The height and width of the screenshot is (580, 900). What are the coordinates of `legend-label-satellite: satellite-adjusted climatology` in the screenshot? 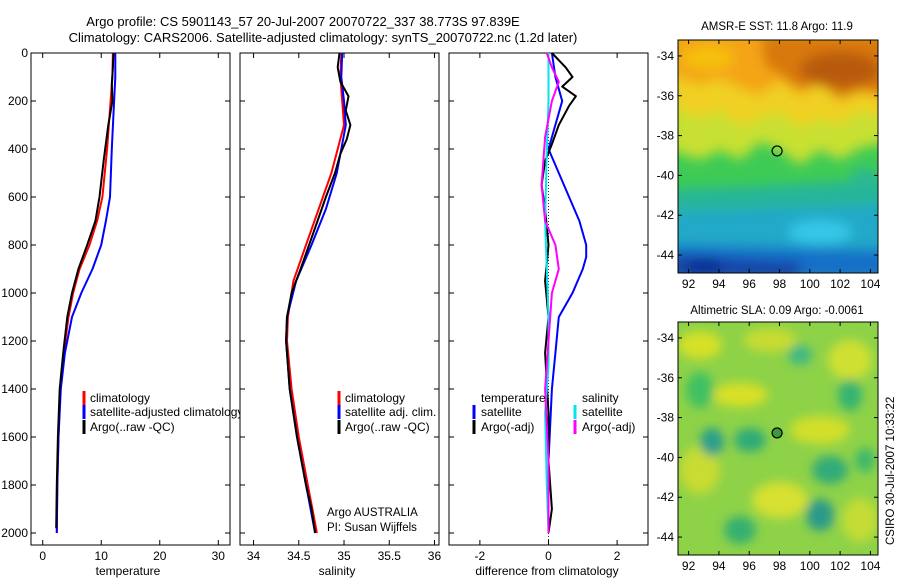 It's located at (166, 412).